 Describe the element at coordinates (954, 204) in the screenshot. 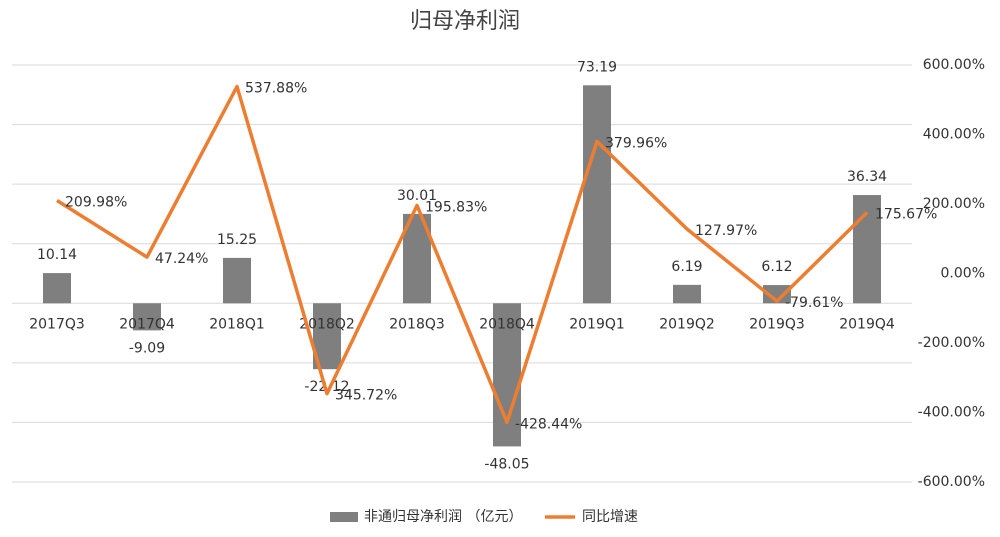

I see `y2-tick-label: 200.00%` at that location.